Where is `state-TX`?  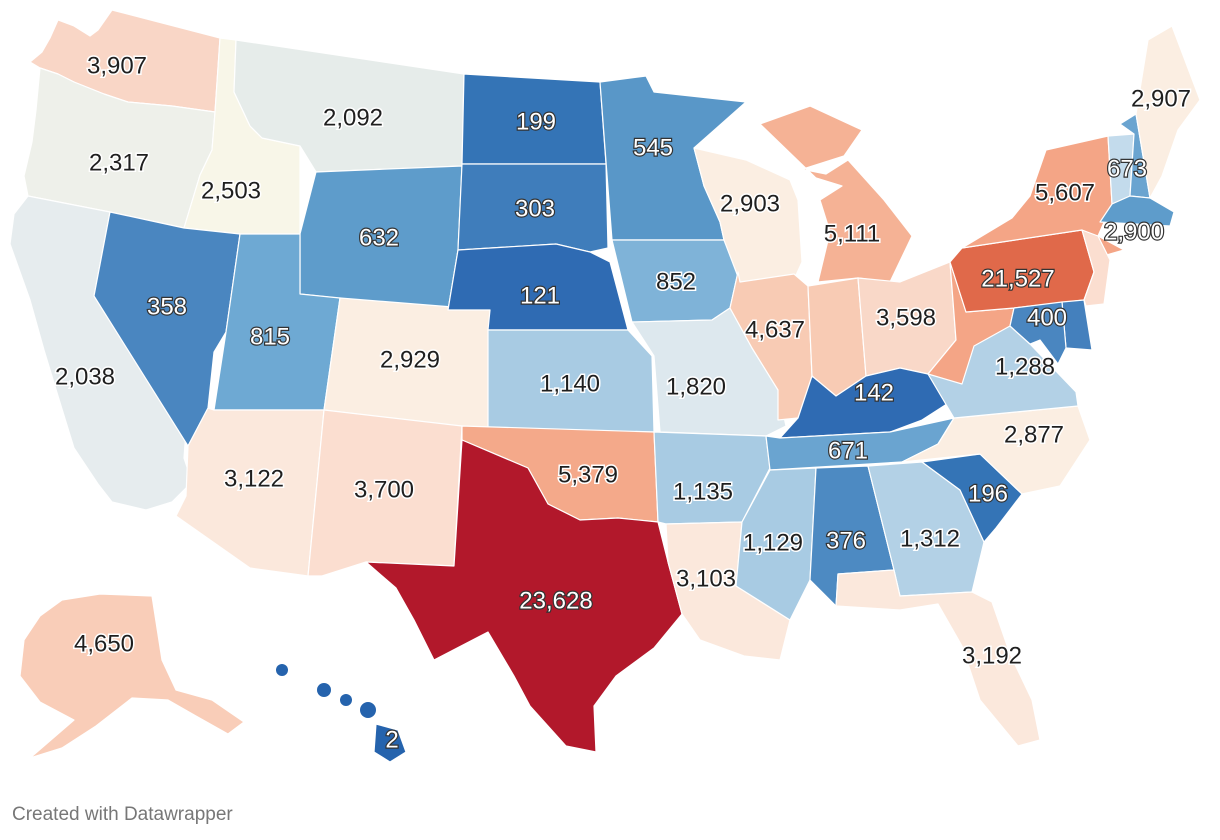 state-TX is located at coordinates (524, 596).